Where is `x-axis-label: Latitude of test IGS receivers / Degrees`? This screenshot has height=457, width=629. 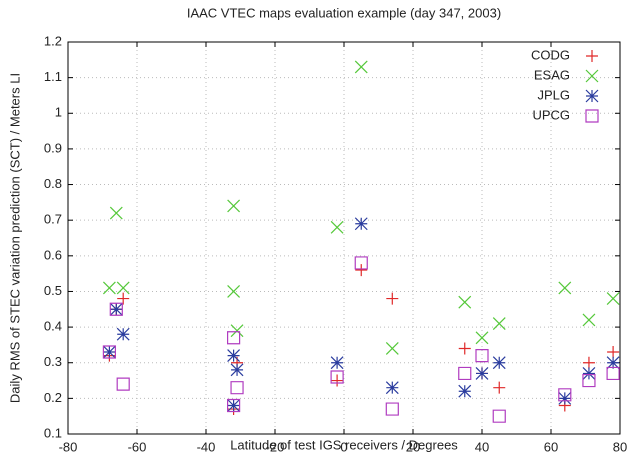 x-axis-label: Latitude of test IGS receivers / Degrees is located at coordinates (344, 444).